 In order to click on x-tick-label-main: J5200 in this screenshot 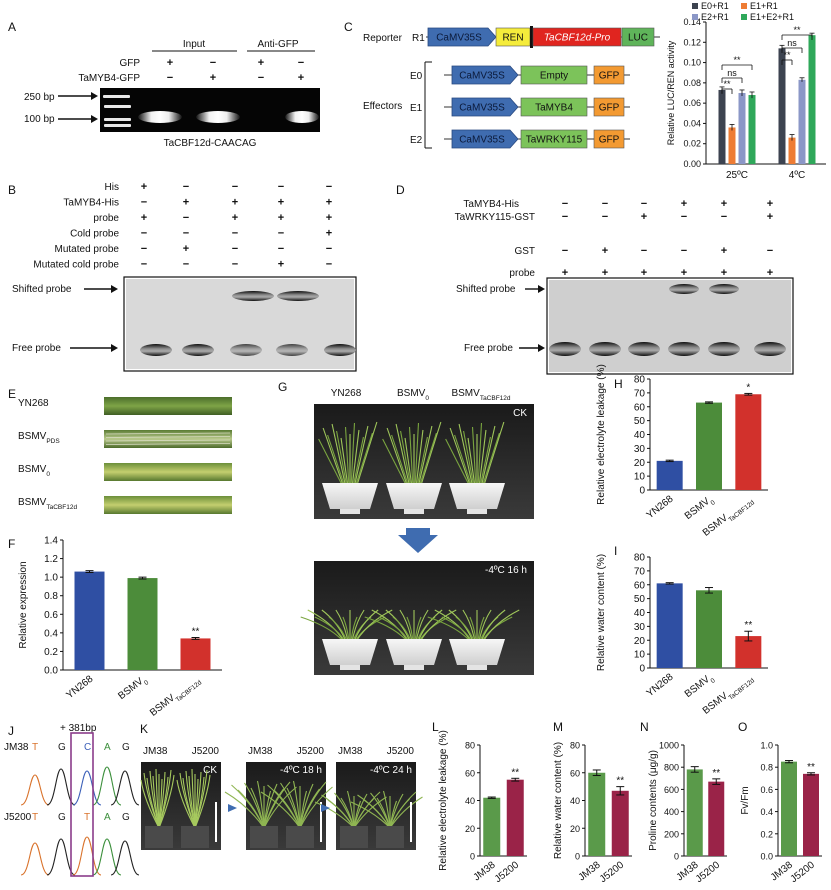, I will do `click(612, 872)`.